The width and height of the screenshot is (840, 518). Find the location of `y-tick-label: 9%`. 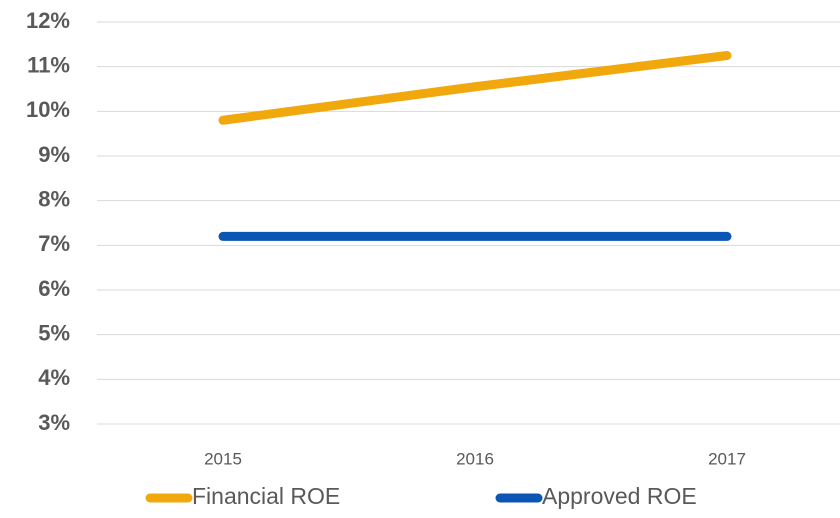

y-tick-label: 9% is located at coordinates (54, 154).